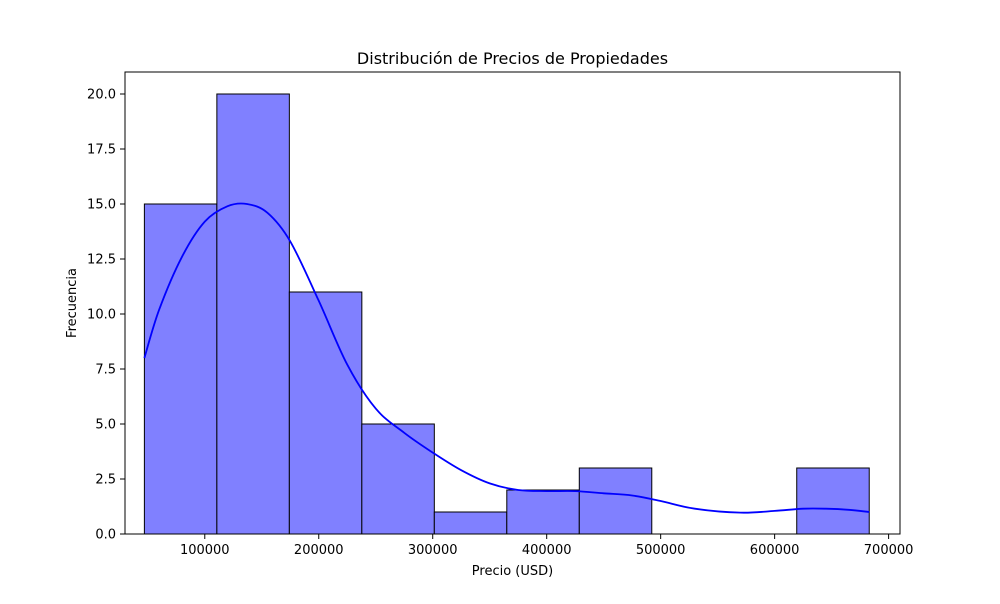 The width and height of the screenshot is (1000, 604). I want to click on y-tick-label: 7.5, so click(105, 370).